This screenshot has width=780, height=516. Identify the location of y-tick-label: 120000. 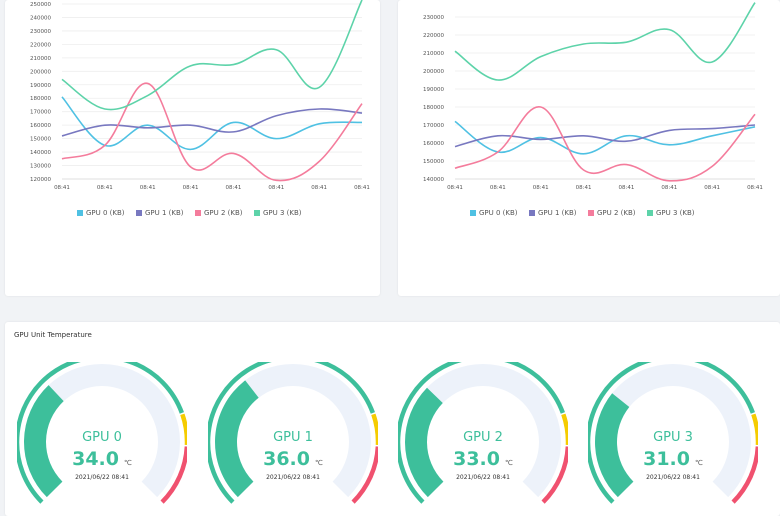
(40, 180).